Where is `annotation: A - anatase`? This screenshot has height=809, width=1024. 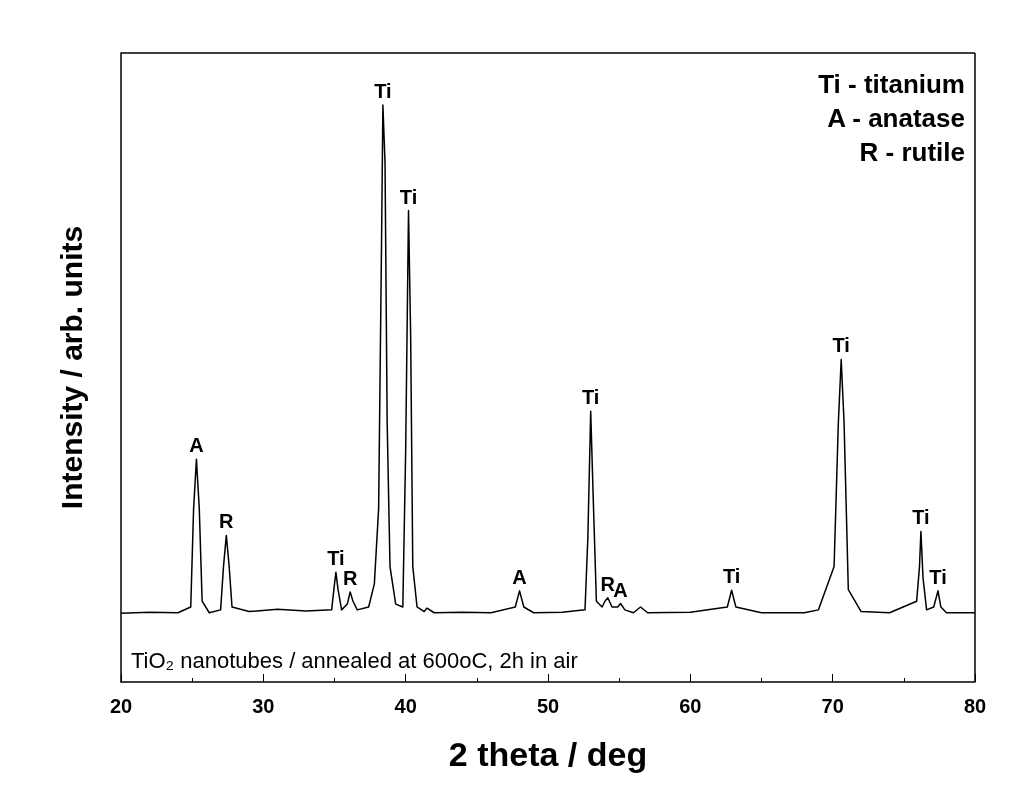 annotation: A - anatase is located at coordinates (896, 118).